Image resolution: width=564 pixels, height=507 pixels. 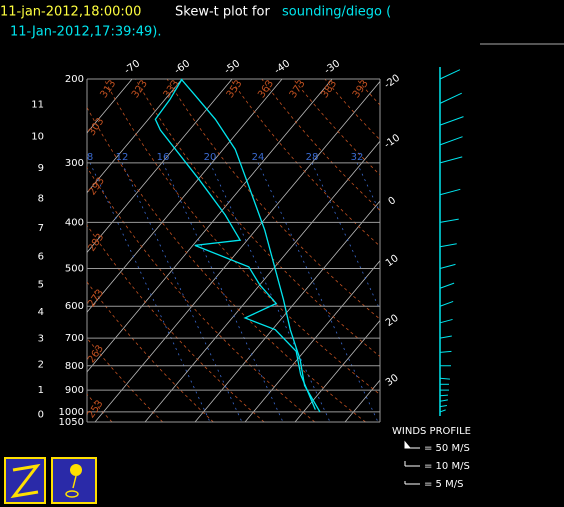 I want to click on potential-temperature-label: 253, so click(x=96, y=409).